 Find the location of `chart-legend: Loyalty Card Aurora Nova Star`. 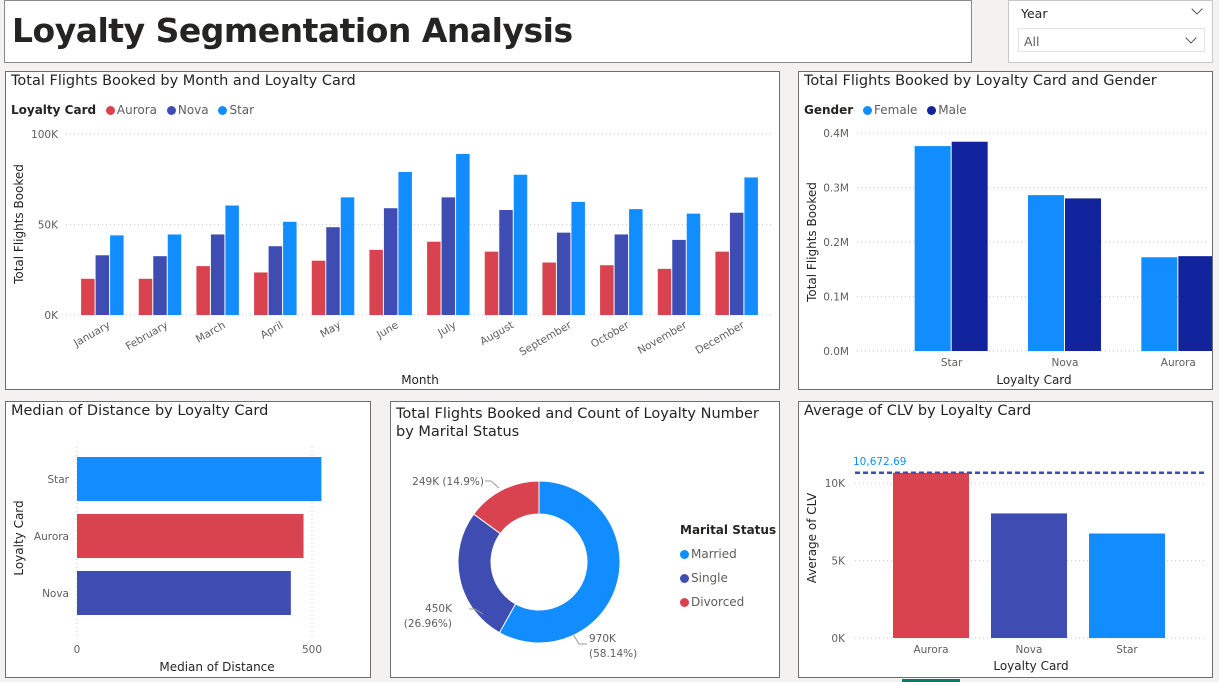

chart-legend: Loyalty Card Aurora Nova Star is located at coordinates (132, 110).